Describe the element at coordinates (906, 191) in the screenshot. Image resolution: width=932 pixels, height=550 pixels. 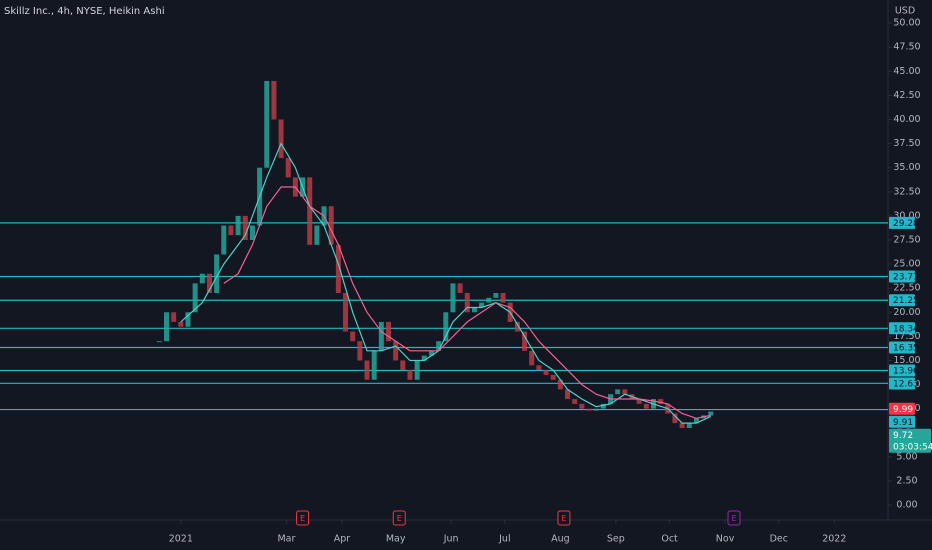
I see `y-tick-label: 32.50` at that location.